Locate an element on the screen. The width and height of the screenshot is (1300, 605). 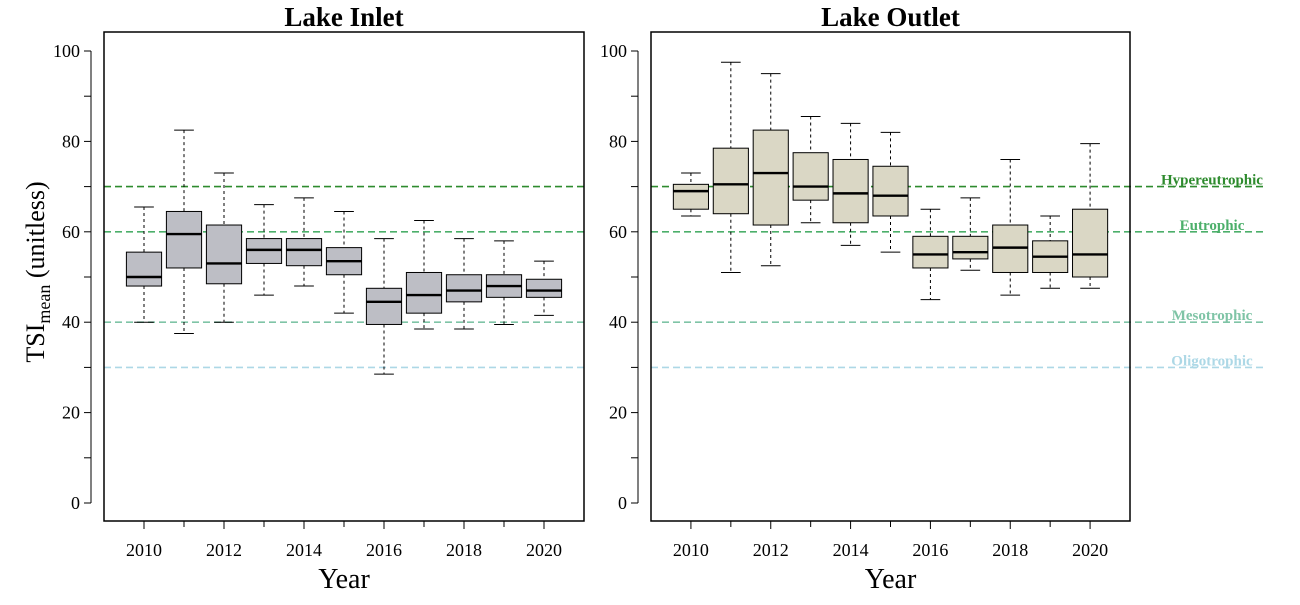
y-axis-title-main: TSI is located at coordinates (35, 343).